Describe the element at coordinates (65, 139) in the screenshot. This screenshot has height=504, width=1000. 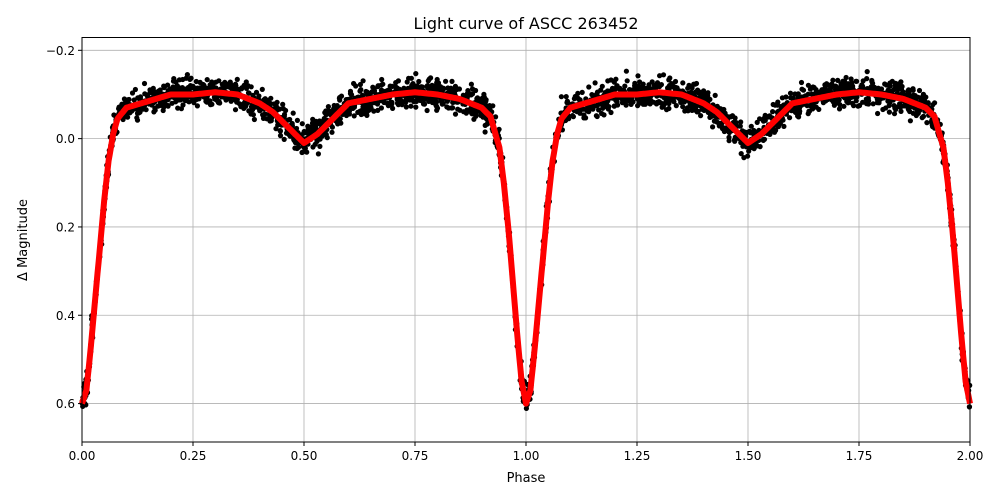
I see `y-tick-label: 0.0` at that location.